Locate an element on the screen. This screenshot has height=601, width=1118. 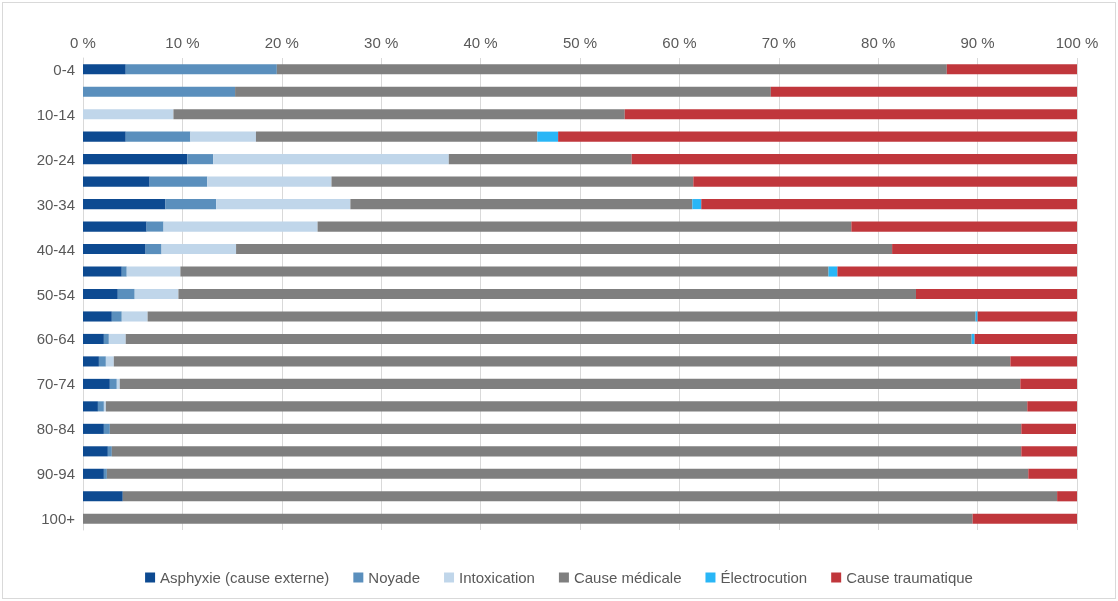
y-tick-label: 50-54 is located at coordinates (55, 294).